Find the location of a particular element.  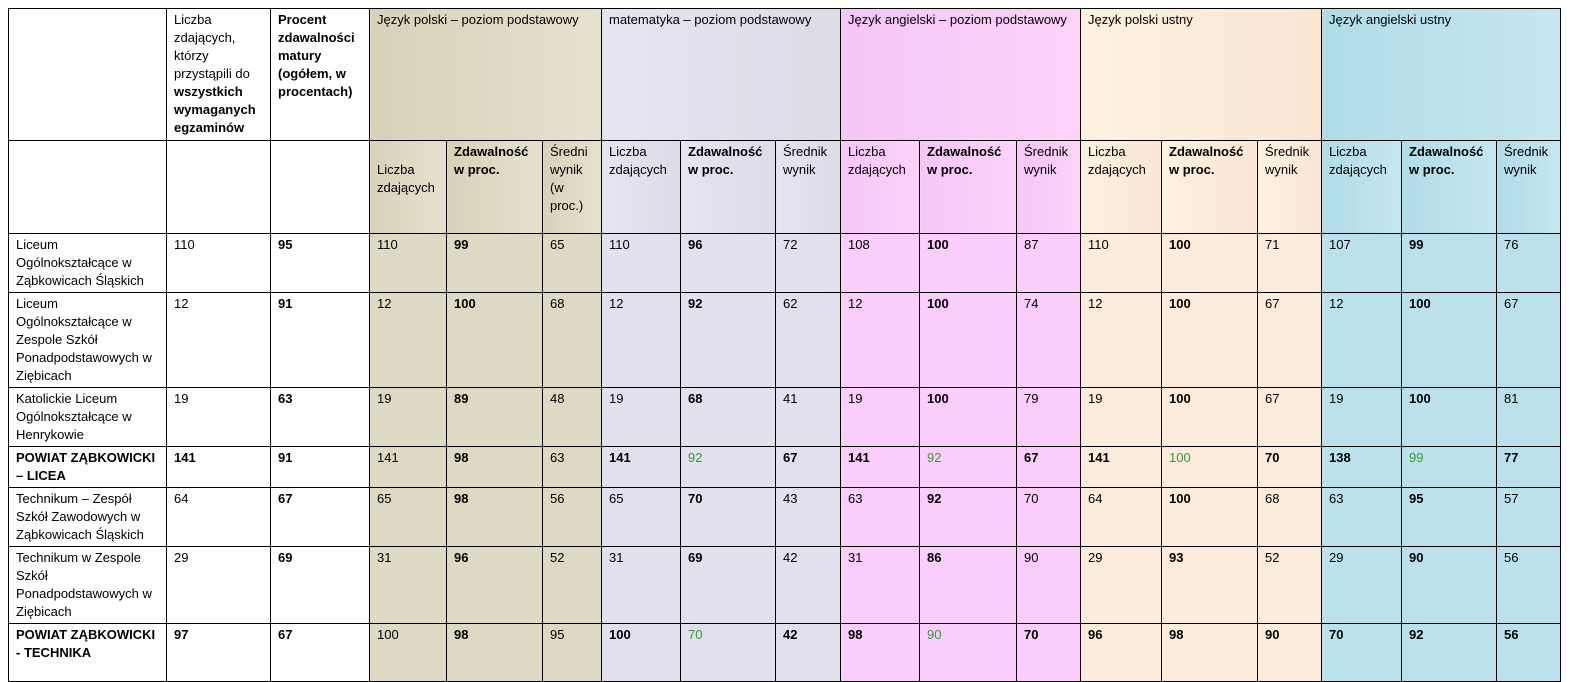

english-oral-pass: 92 is located at coordinates (1449, 652).